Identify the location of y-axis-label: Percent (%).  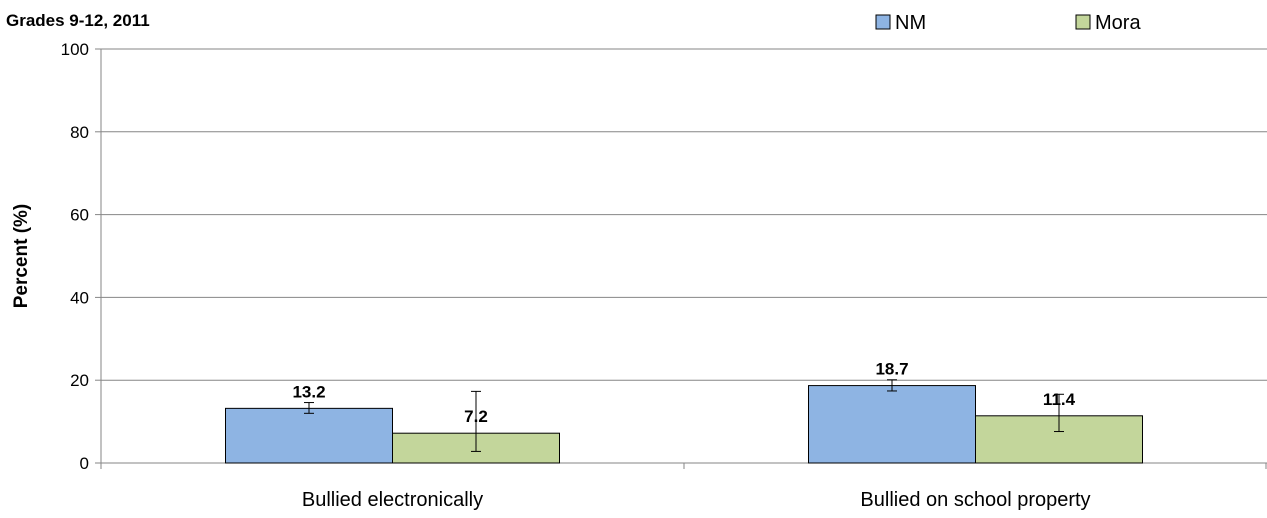
(21, 256).